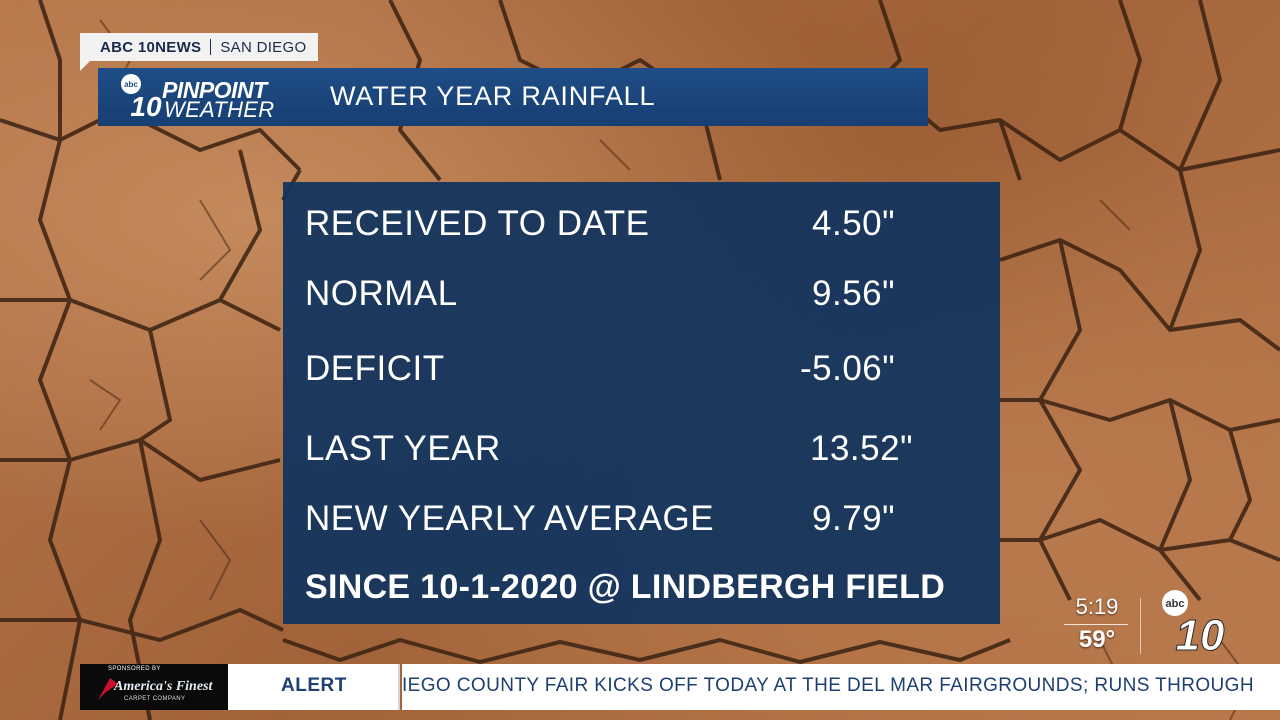 This screenshot has width=1280, height=720. I want to click on row-received-to-date: RECEIVED TO DATE 4.50", so click(642, 228).